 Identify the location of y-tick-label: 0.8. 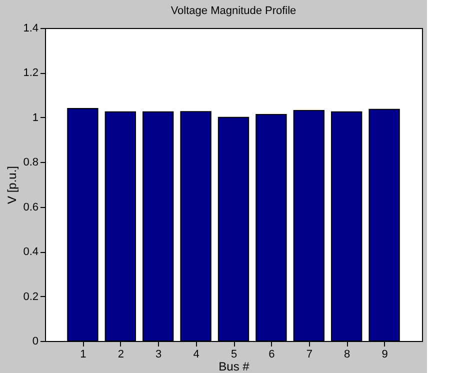
(30, 162).